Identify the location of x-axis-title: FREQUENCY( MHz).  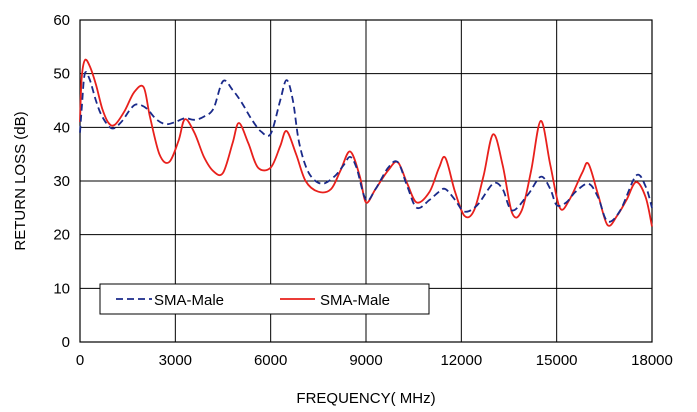
(365, 398).